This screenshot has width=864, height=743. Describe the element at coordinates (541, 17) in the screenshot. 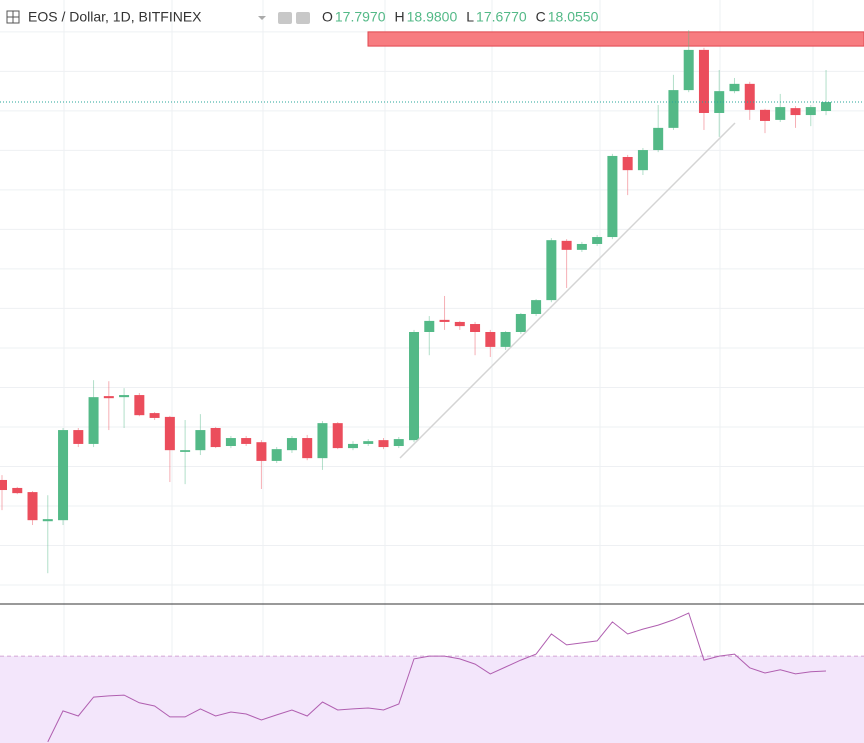

I see `ohlc-key: C` at that location.